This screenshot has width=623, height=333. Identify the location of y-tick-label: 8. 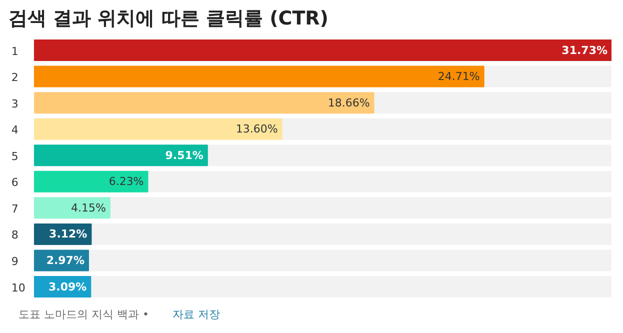
(14, 235).